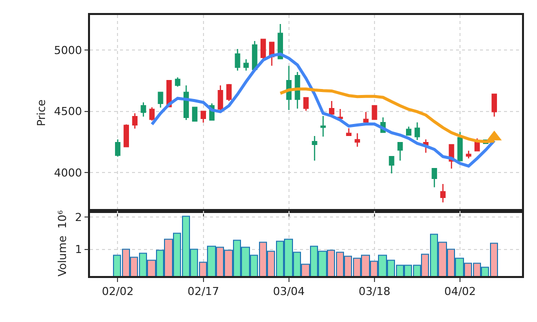 The height and width of the screenshot is (322, 537). I want to click on x-tick-label: 02/02, so click(118, 291).